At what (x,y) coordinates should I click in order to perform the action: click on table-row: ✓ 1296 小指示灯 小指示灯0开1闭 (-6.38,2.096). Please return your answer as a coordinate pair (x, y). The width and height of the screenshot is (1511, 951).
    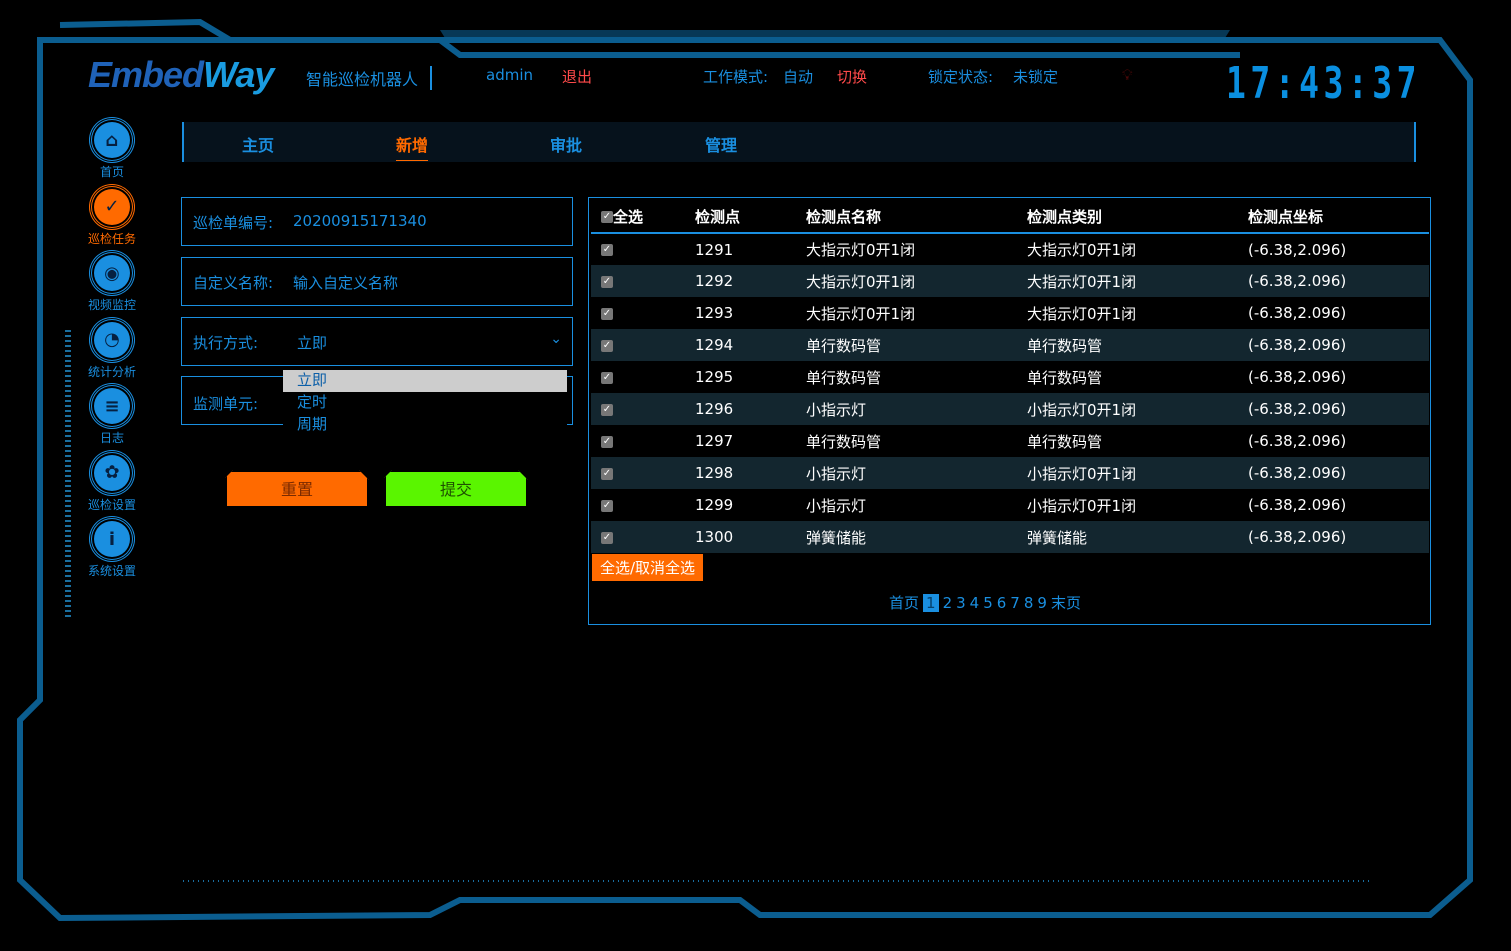
    Looking at the image, I should click on (1010, 409).